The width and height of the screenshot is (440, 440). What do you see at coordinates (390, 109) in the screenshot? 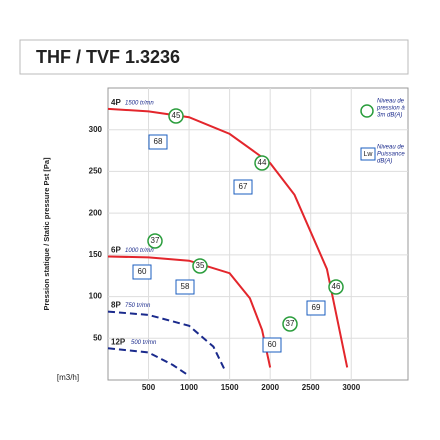
I see `legend-pressure-text: pression à` at bounding box center [390, 109].